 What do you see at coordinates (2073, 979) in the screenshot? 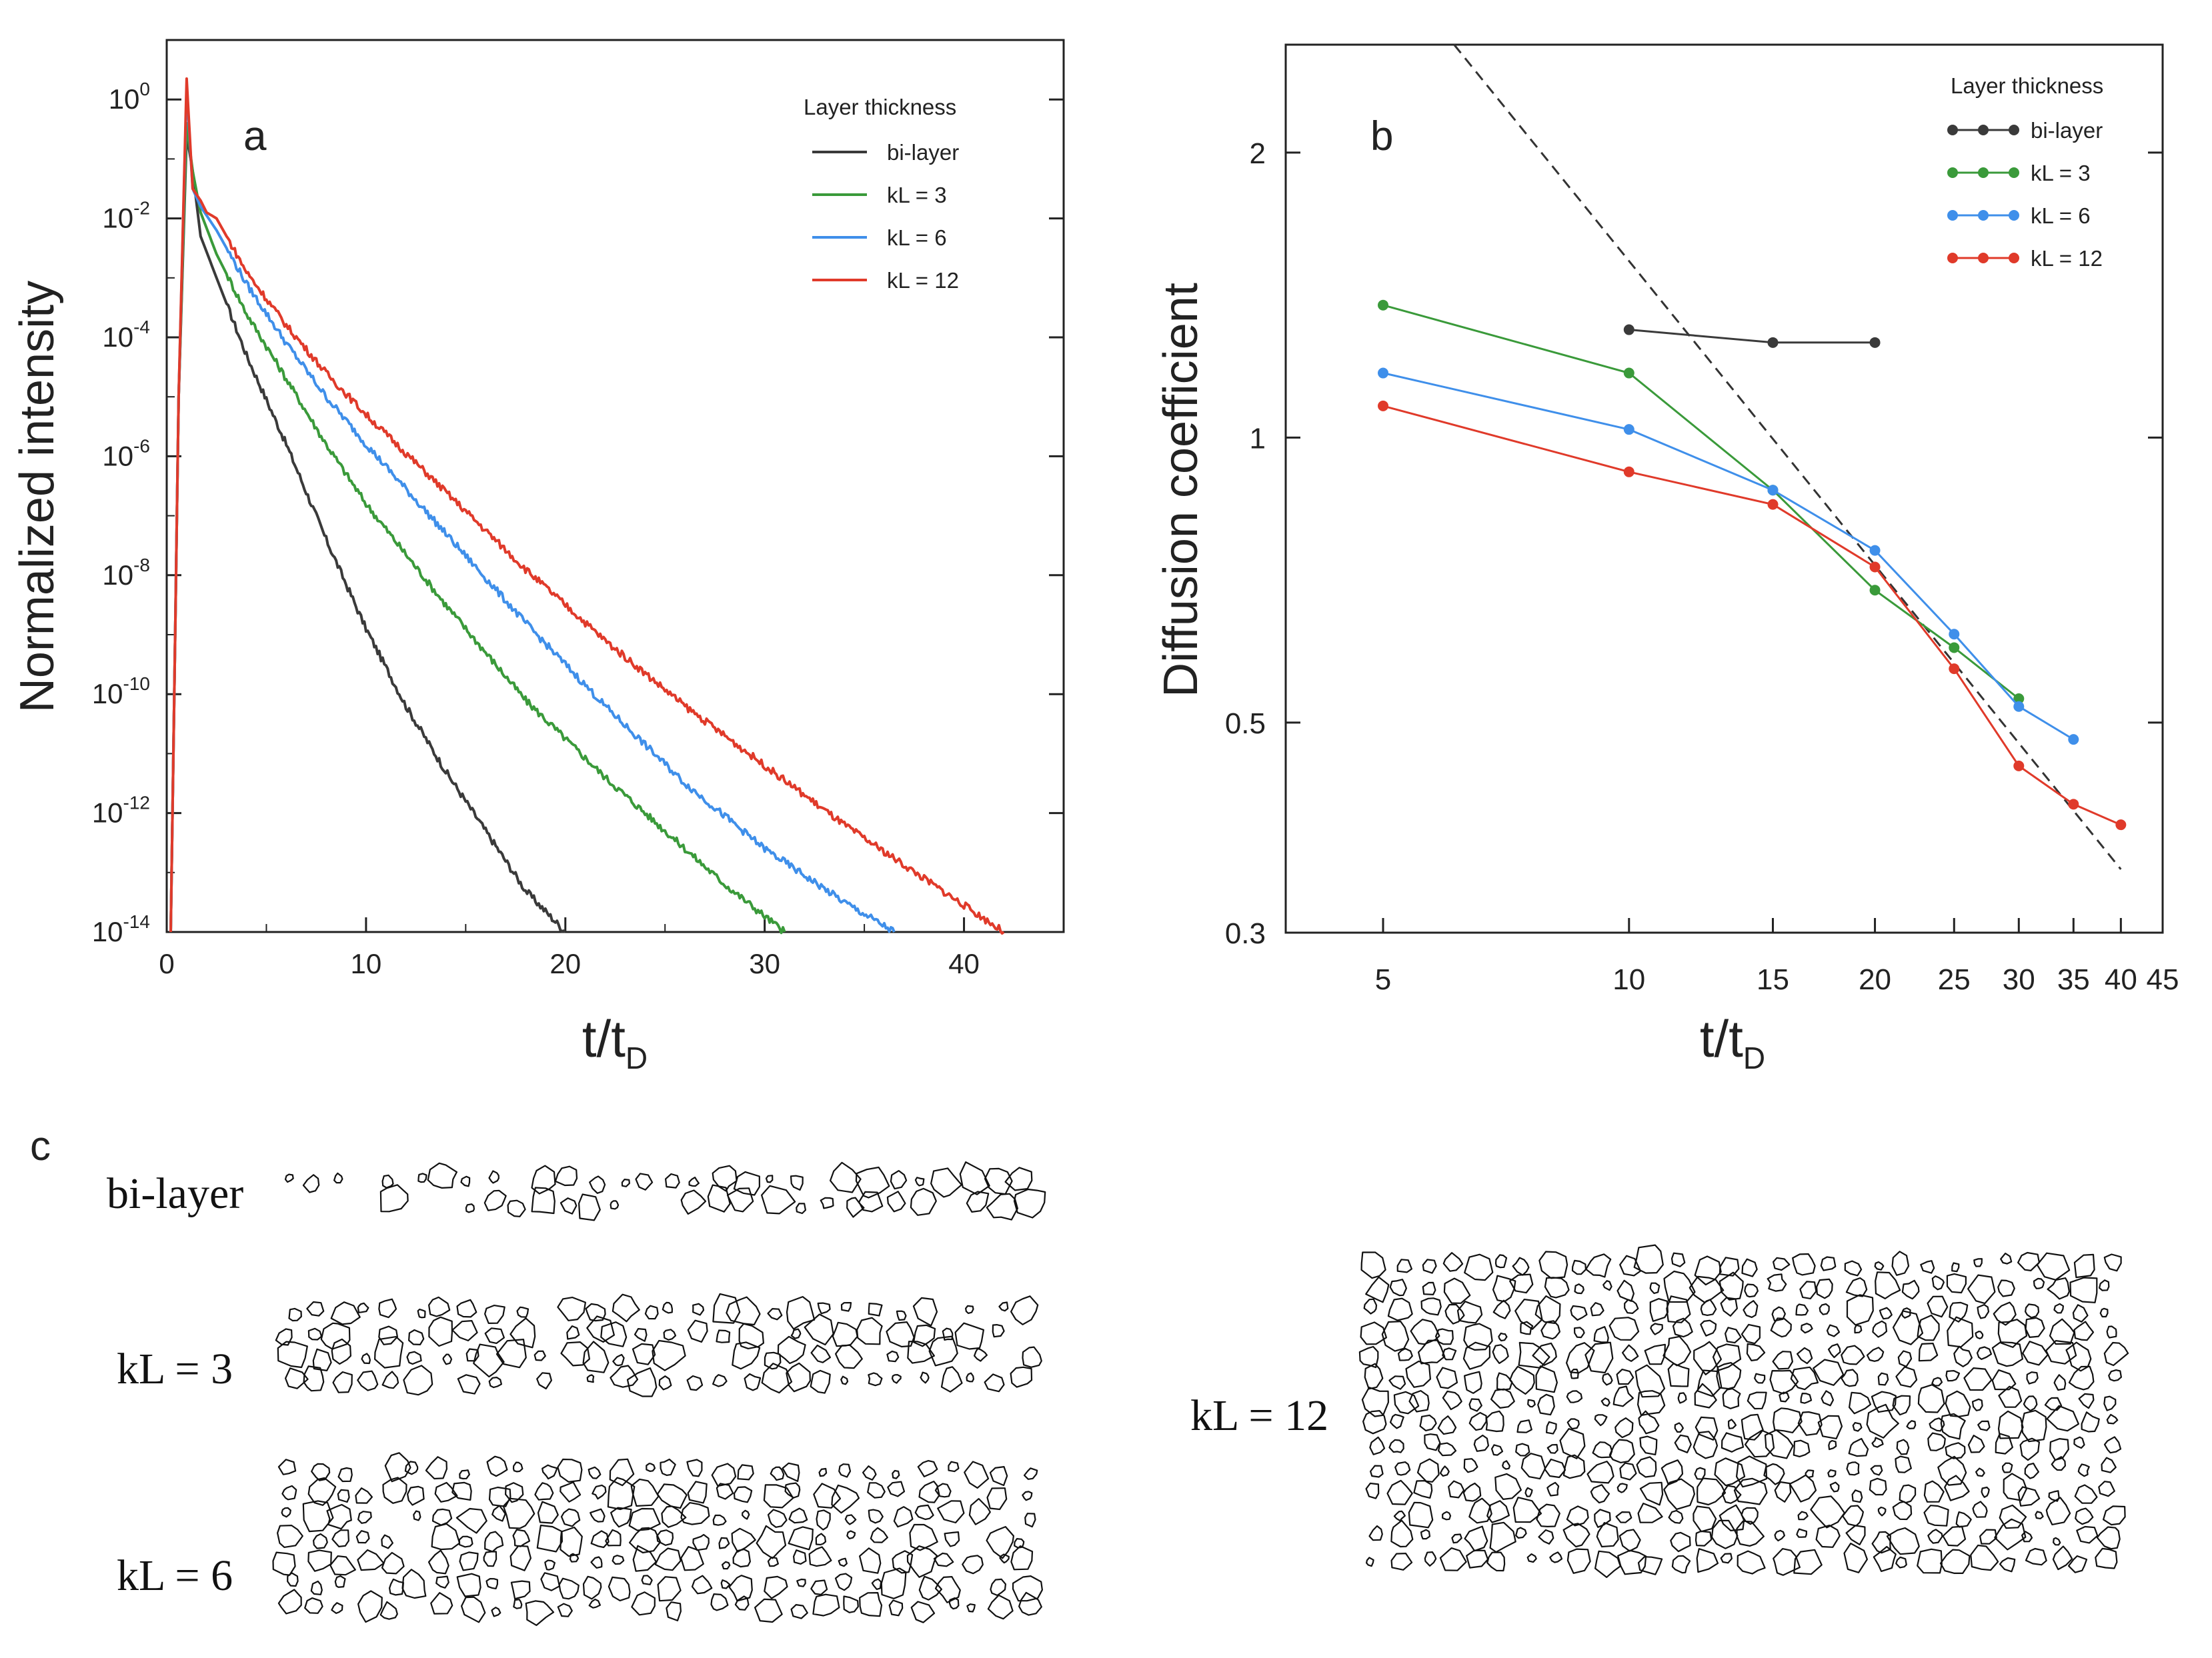
I see `b-x-tick-label: 35` at bounding box center [2073, 979].